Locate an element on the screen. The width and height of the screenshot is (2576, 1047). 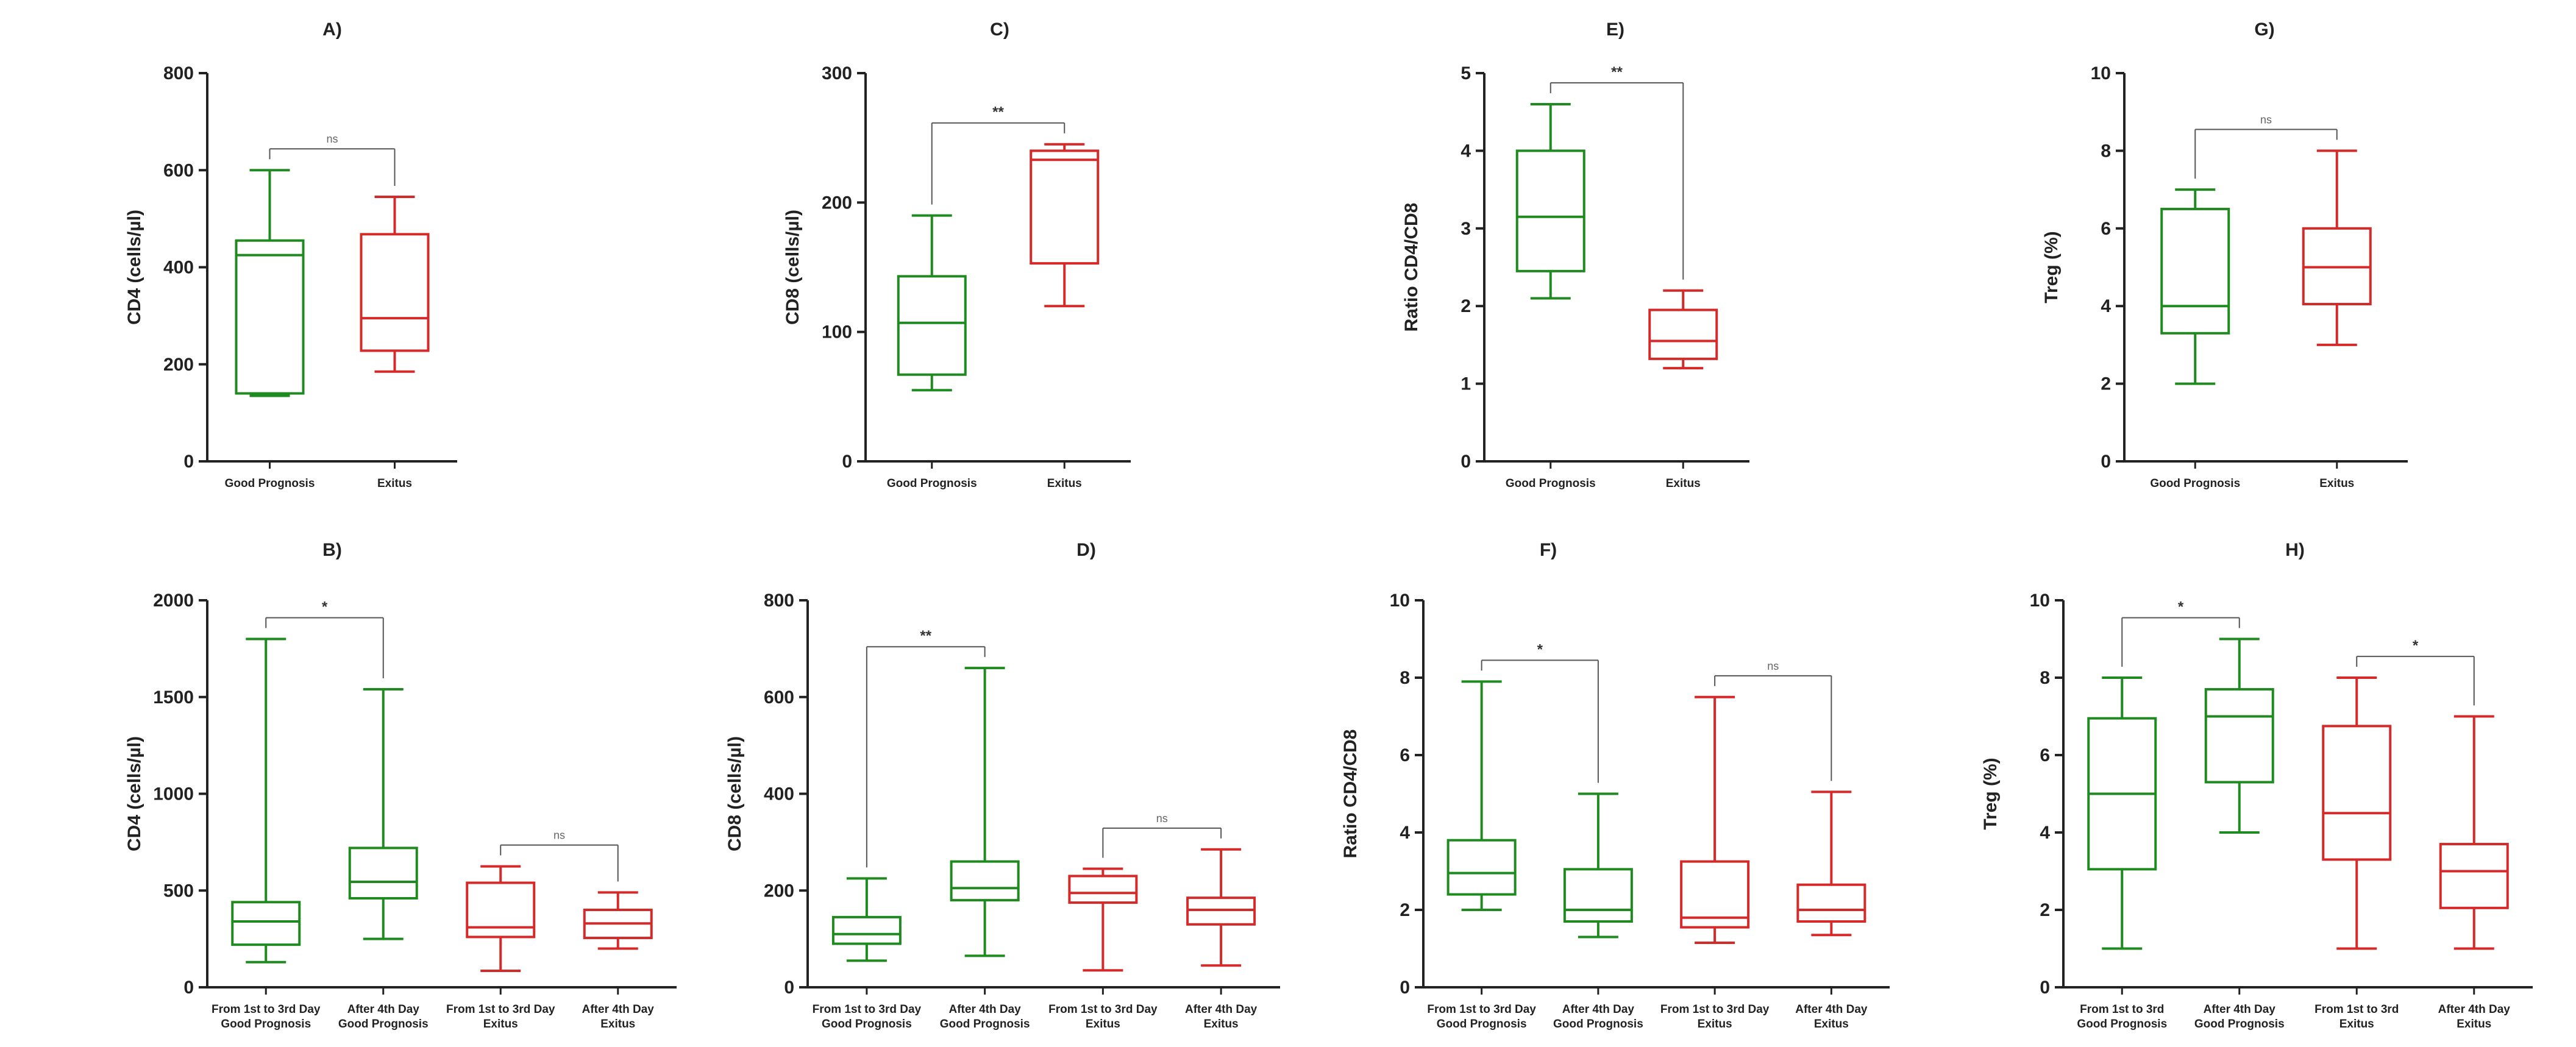
y-tick-label: 400 is located at coordinates (779, 794).